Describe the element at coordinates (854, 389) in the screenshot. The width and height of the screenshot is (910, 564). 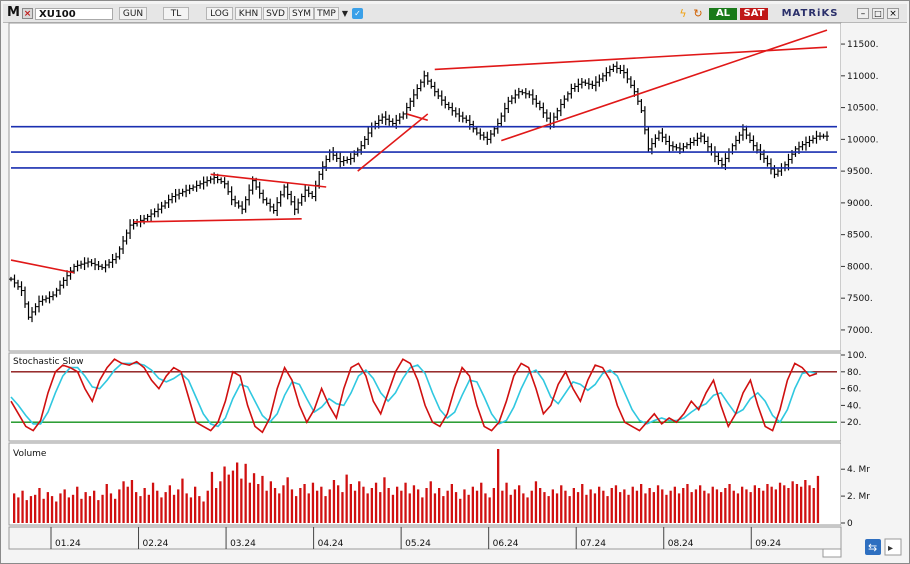
I see `stochastic-y-axis: 100. 80. 60. 40. 20.` at that location.